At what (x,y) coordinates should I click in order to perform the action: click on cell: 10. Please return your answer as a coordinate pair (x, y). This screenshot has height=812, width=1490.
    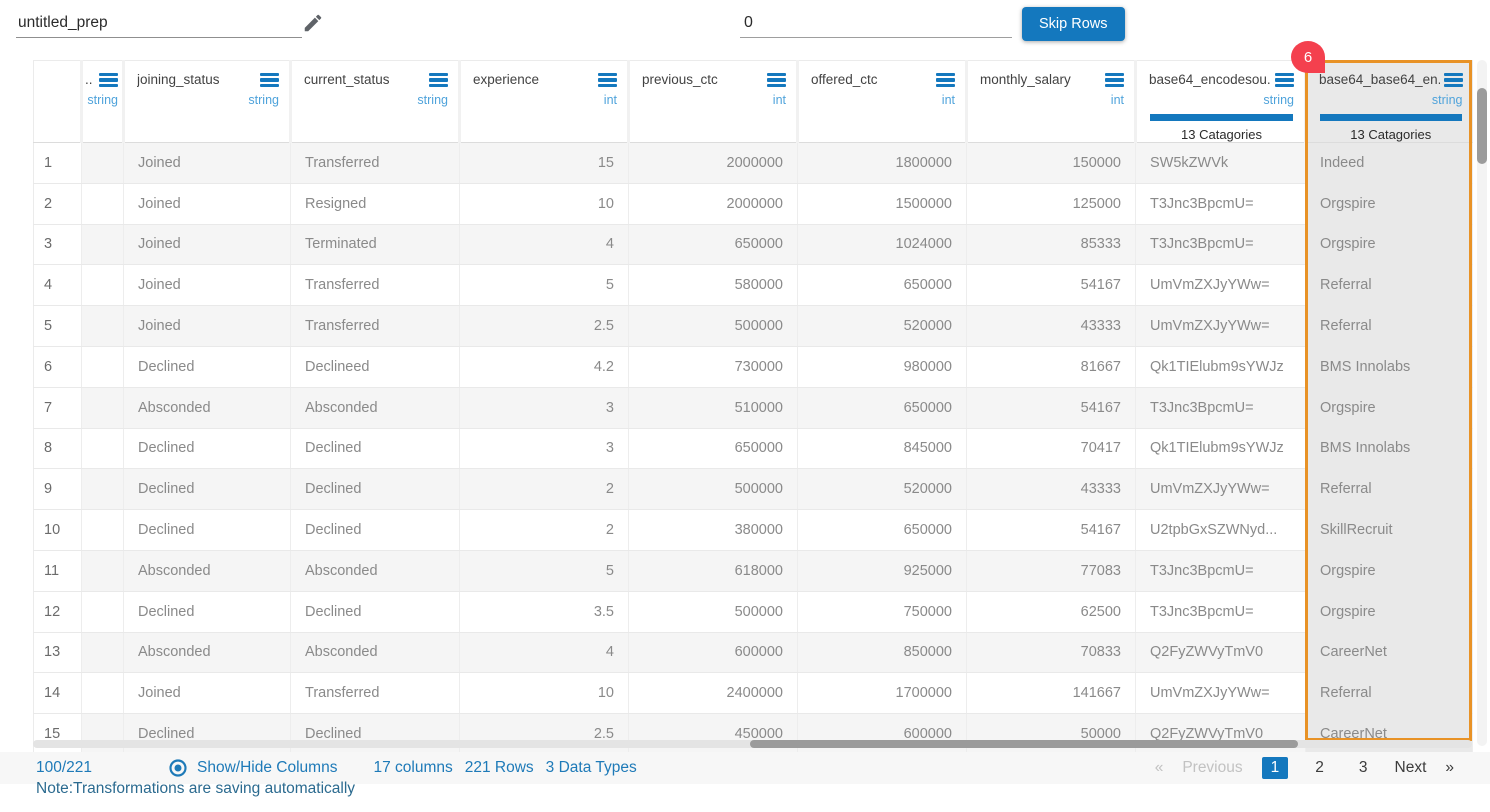
    Looking at the image, I should click on (544, 204).